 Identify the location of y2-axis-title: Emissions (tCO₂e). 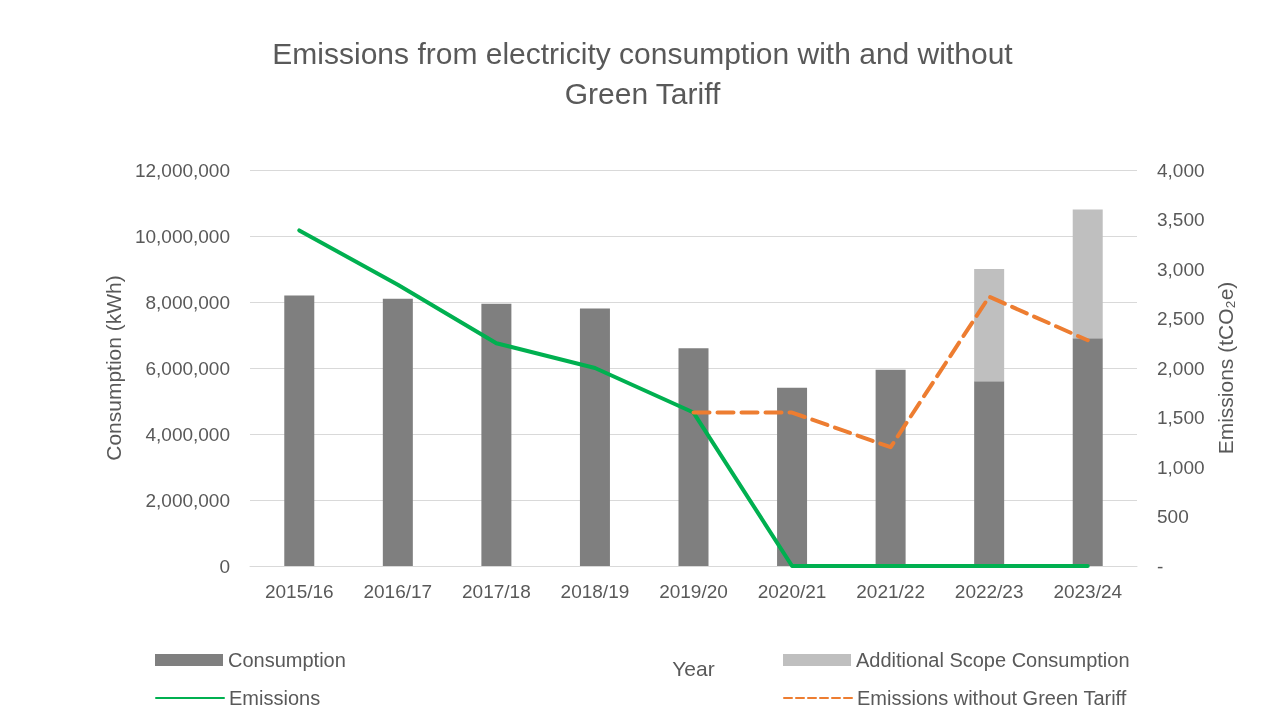
(1226, 368).